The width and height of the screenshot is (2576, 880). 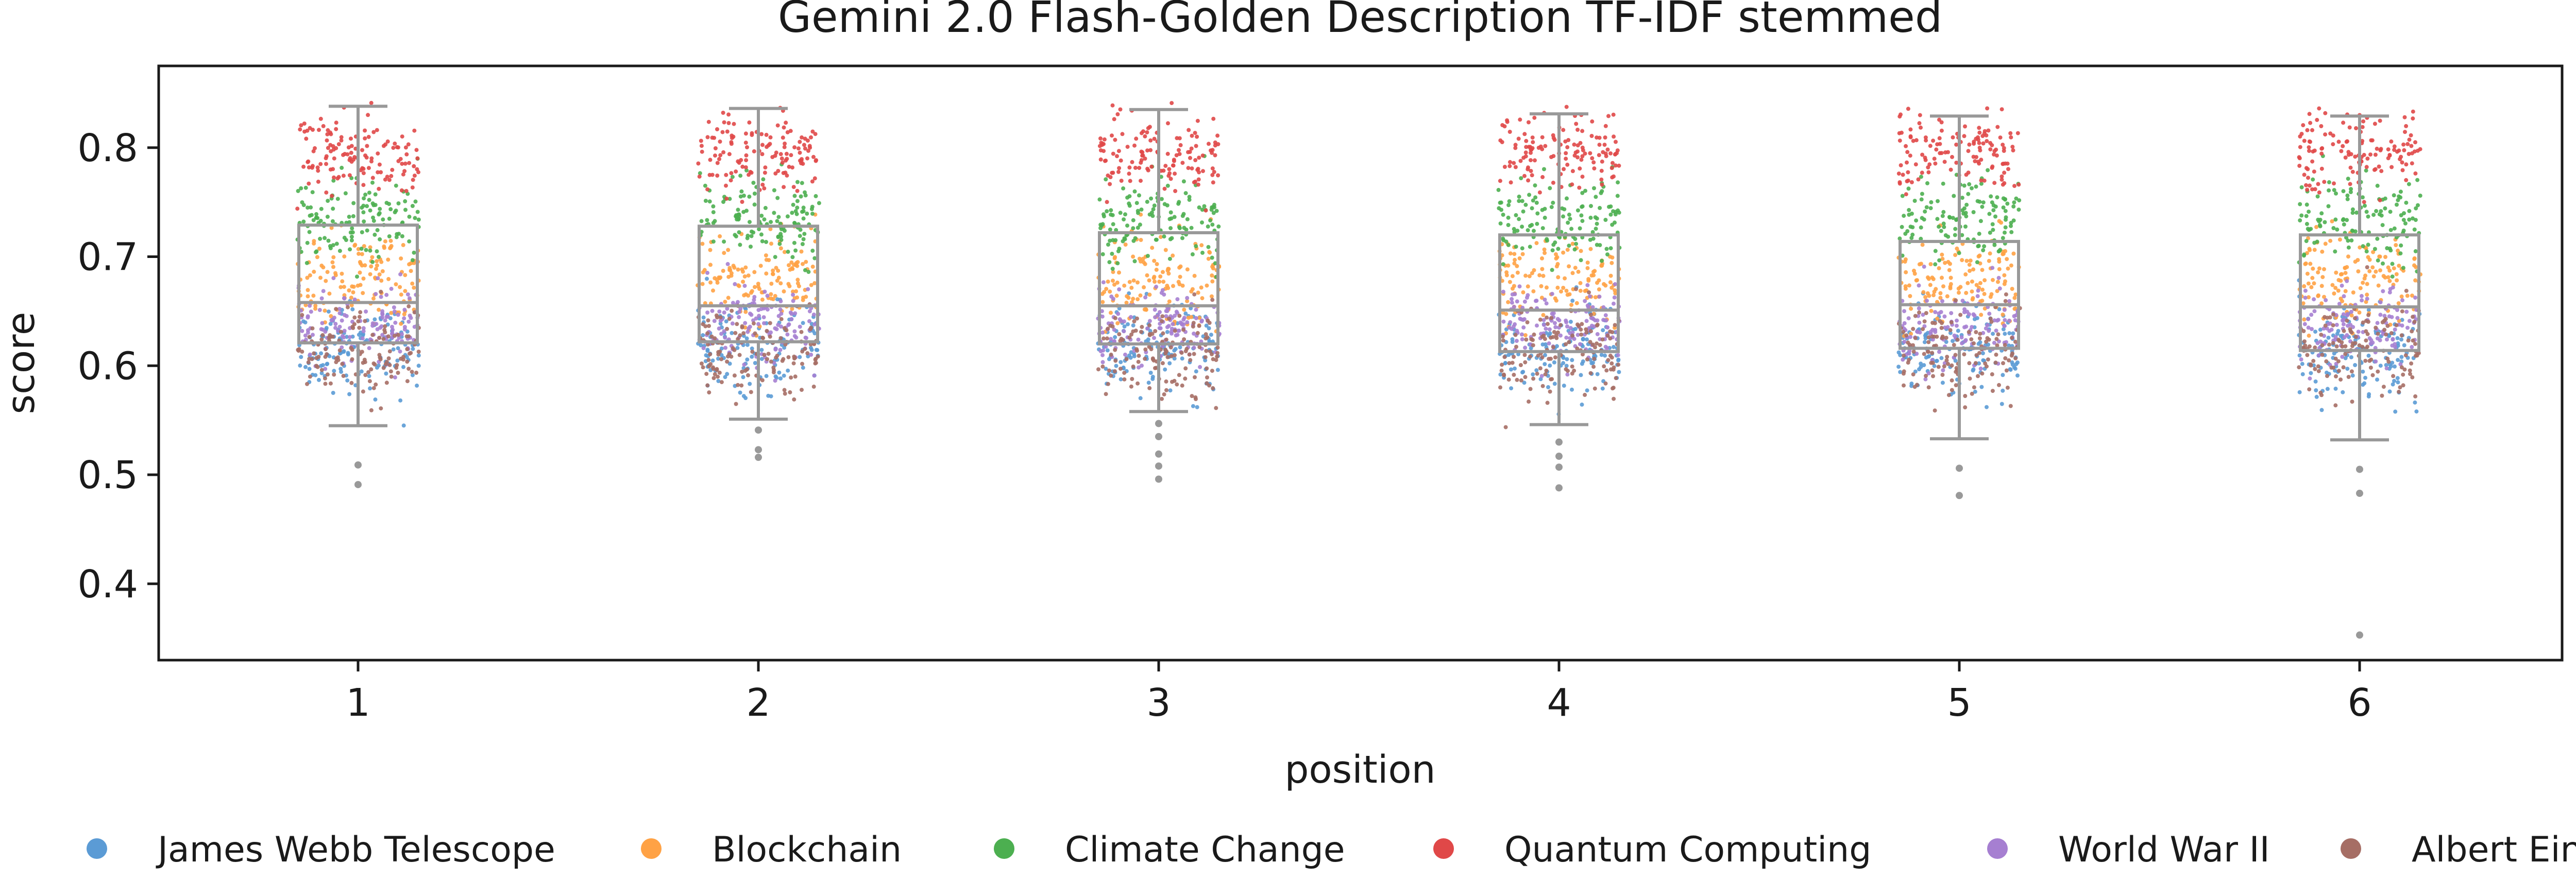 I want to click on legend-item: Quantum Computing, so click(x=1652, y=850).